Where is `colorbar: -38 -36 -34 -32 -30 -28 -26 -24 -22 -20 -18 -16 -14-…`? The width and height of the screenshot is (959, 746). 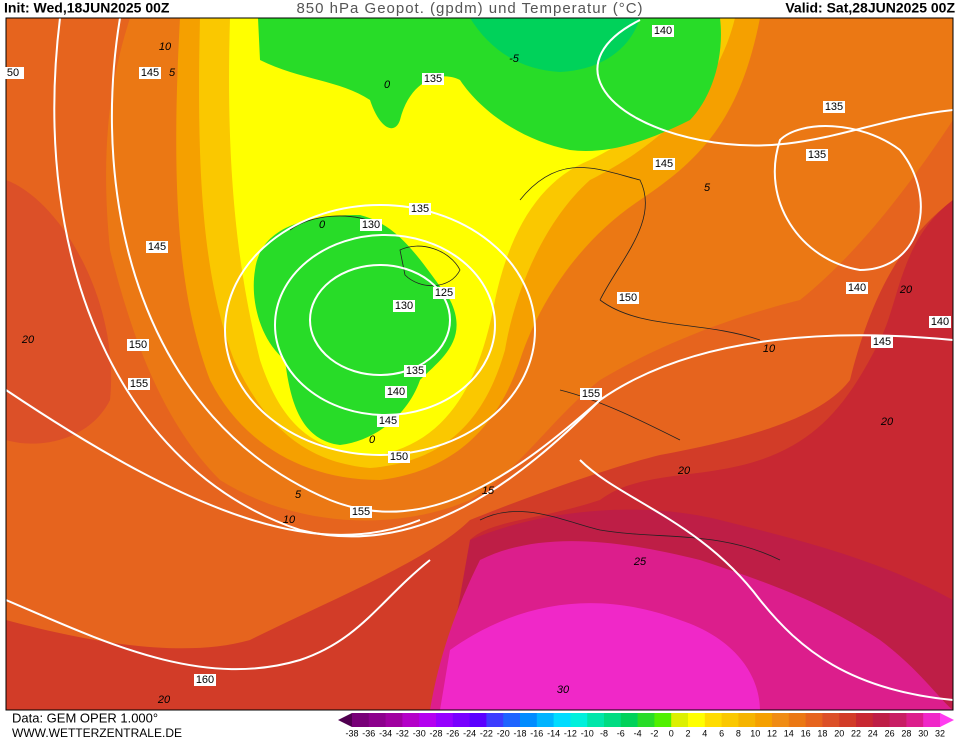 colorbar: -38 -36 -34 -32 -30 -28 -26 -24 -22 -20 -18 -16 -14-… is located at coordinates (646, 725).